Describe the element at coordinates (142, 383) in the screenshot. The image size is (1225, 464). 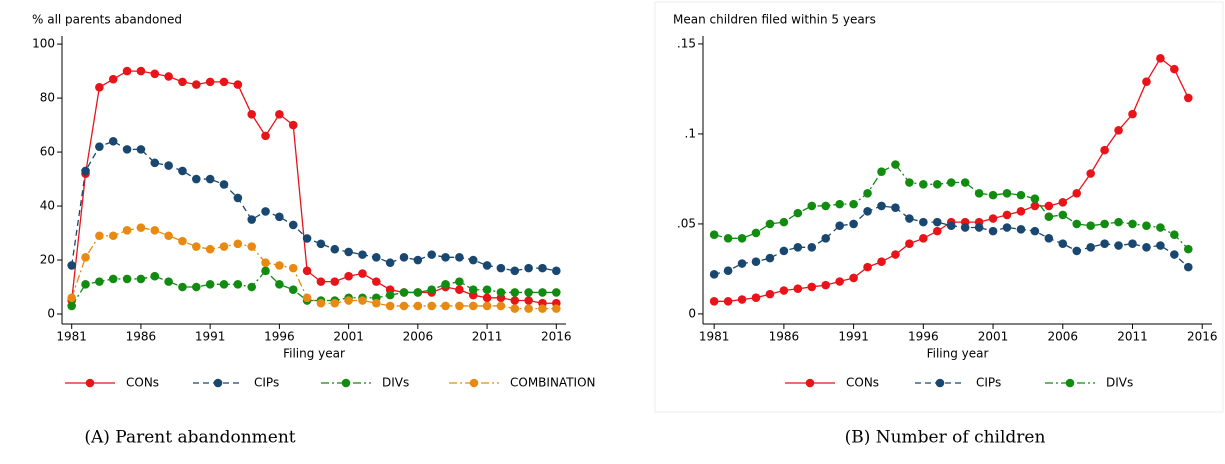
I see `legend-label: CONs` at that location.